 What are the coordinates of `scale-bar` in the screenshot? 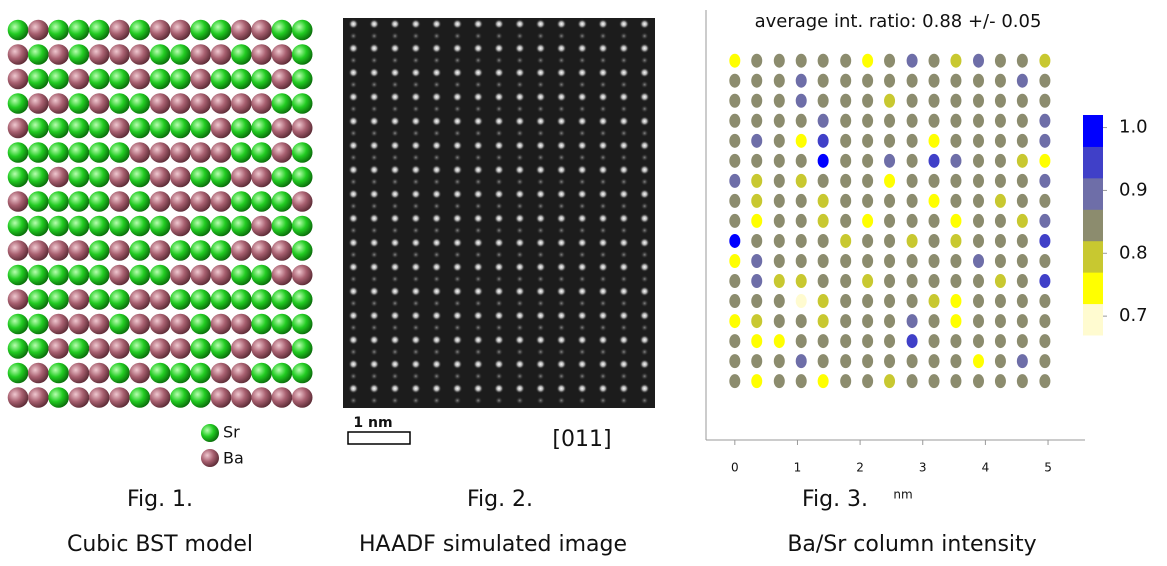 It's located at (379, 438).